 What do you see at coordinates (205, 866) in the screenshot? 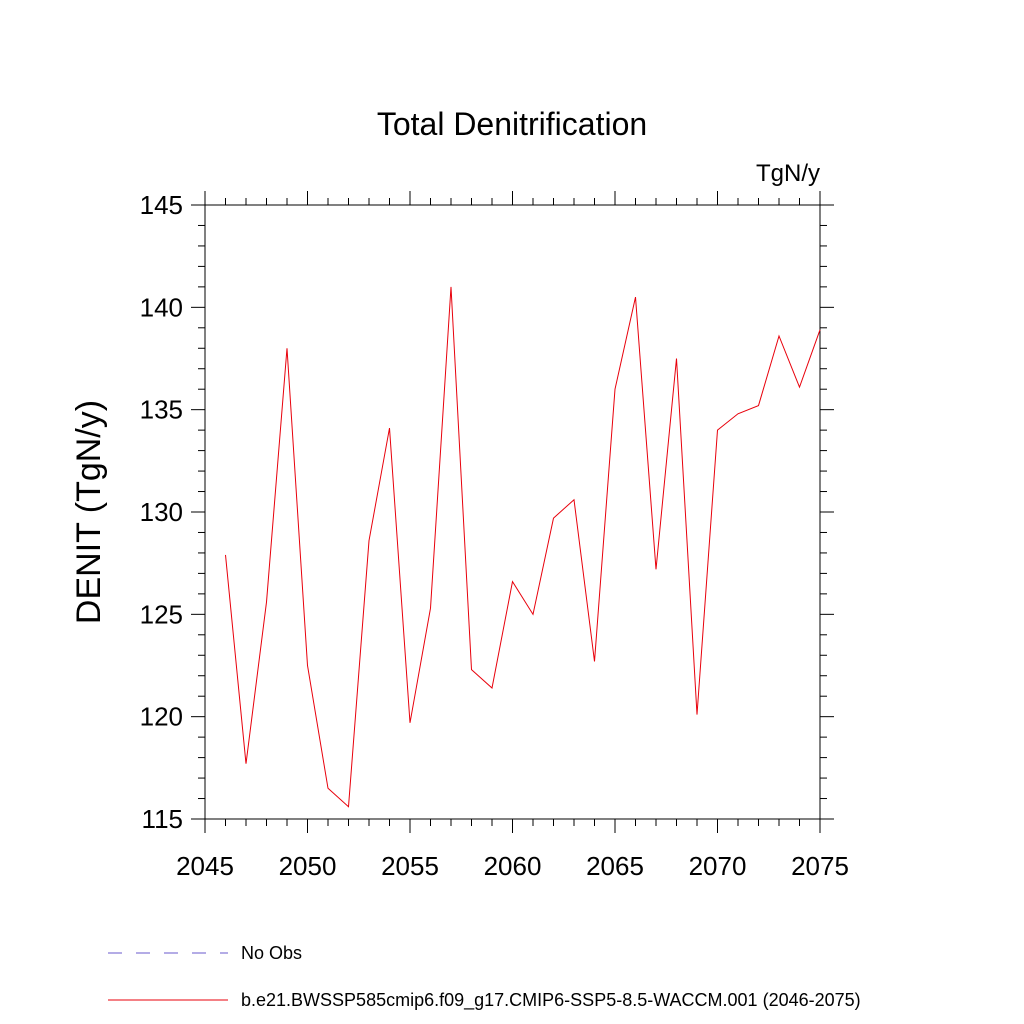
I see `x-tick-label: 2045` at bounding box center [205, 866].